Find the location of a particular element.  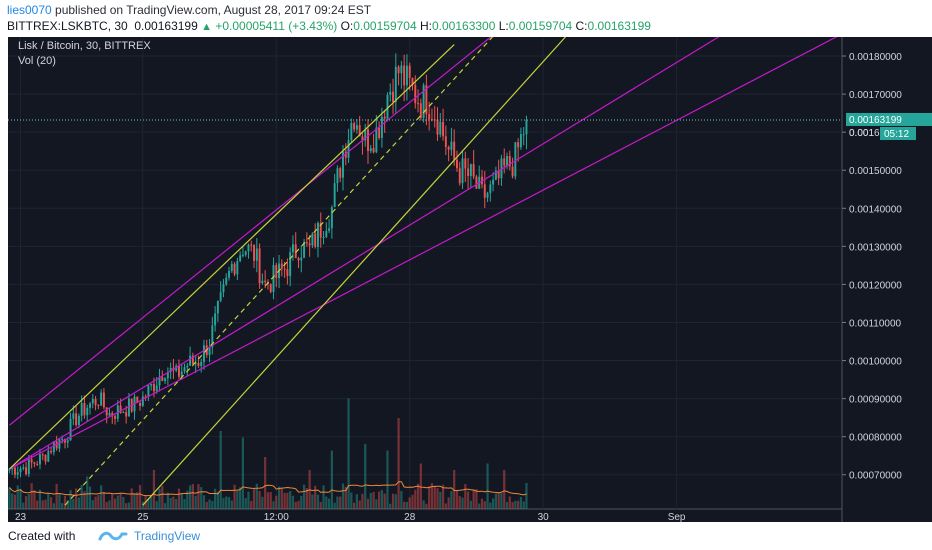

last-price: 0.00163199 is located at coordinates (166, 26).